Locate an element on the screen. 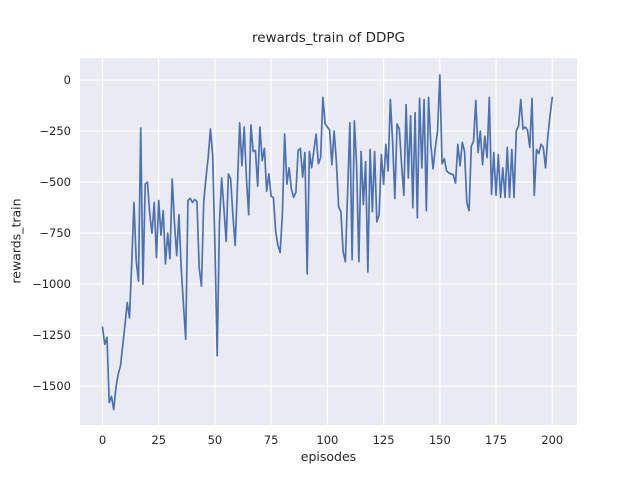  y-tick-label: −500 is located at coordinates (55, 182).